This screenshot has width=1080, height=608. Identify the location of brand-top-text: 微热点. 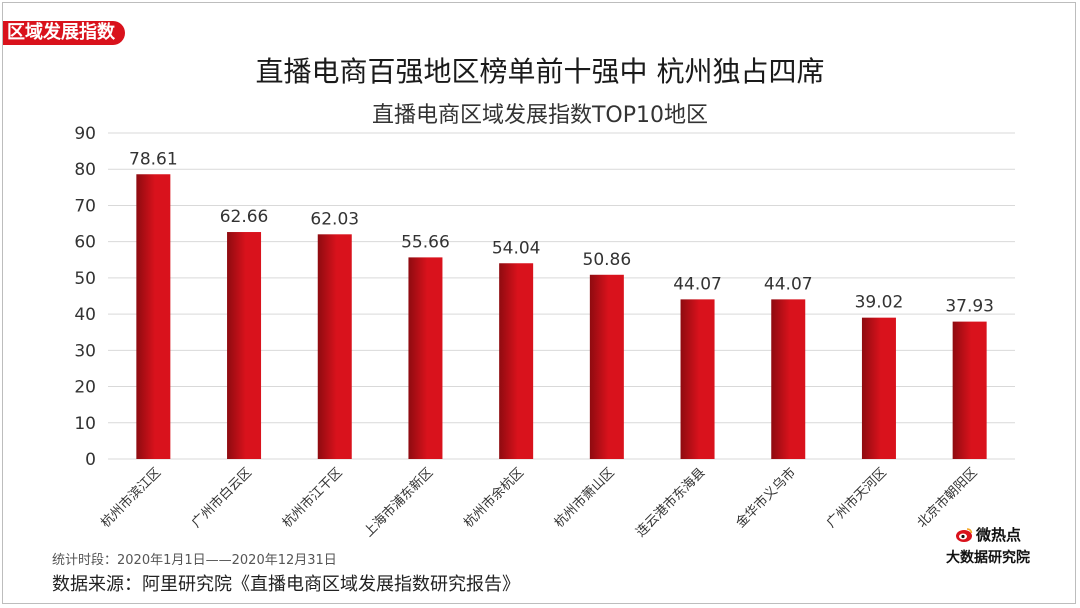
(998, 535).